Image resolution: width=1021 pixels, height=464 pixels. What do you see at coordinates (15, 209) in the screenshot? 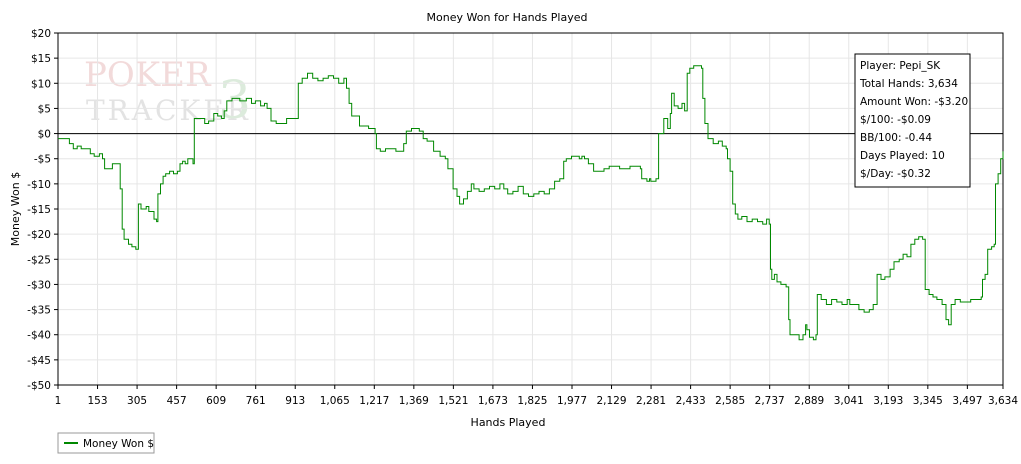
I see `y-axis-label: Money Won $` at bounding box center [15, 209].